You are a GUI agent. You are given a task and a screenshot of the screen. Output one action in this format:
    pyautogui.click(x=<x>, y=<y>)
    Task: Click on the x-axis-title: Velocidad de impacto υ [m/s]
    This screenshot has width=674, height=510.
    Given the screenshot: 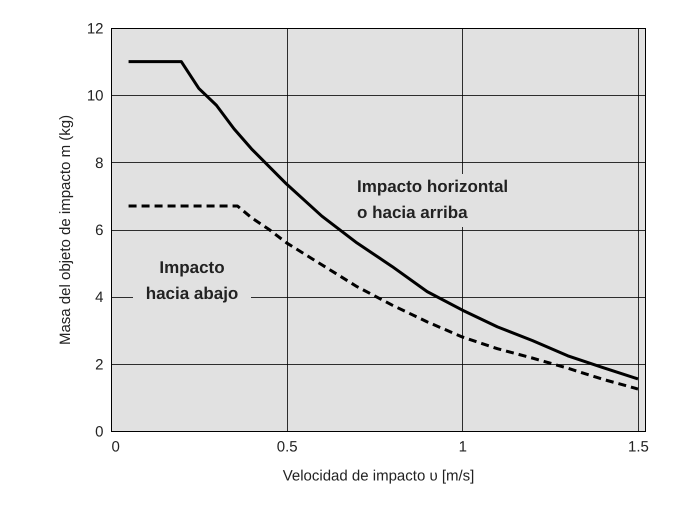 What is the action you would take?
    pyautogui.click(x=378, y=476)
    